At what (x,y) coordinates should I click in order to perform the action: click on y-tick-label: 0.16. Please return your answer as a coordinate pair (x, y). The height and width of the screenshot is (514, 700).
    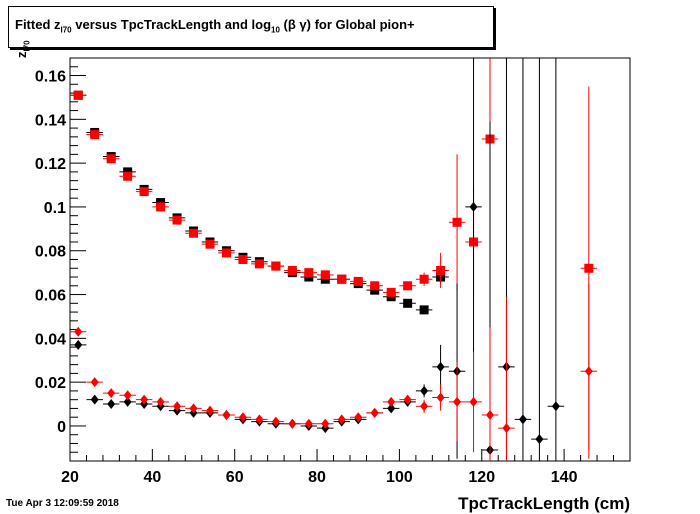
    Looking at the image, I should click on (50, 77).